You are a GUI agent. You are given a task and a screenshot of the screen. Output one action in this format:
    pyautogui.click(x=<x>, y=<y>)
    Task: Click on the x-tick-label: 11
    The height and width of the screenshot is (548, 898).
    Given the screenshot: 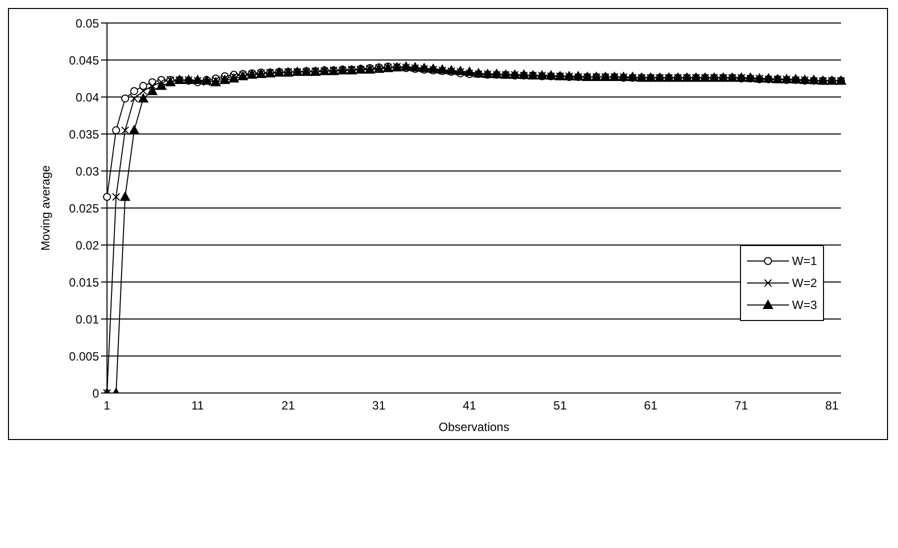 What is the action you would take?
    pyautogui.click(x=197, y=405)
    